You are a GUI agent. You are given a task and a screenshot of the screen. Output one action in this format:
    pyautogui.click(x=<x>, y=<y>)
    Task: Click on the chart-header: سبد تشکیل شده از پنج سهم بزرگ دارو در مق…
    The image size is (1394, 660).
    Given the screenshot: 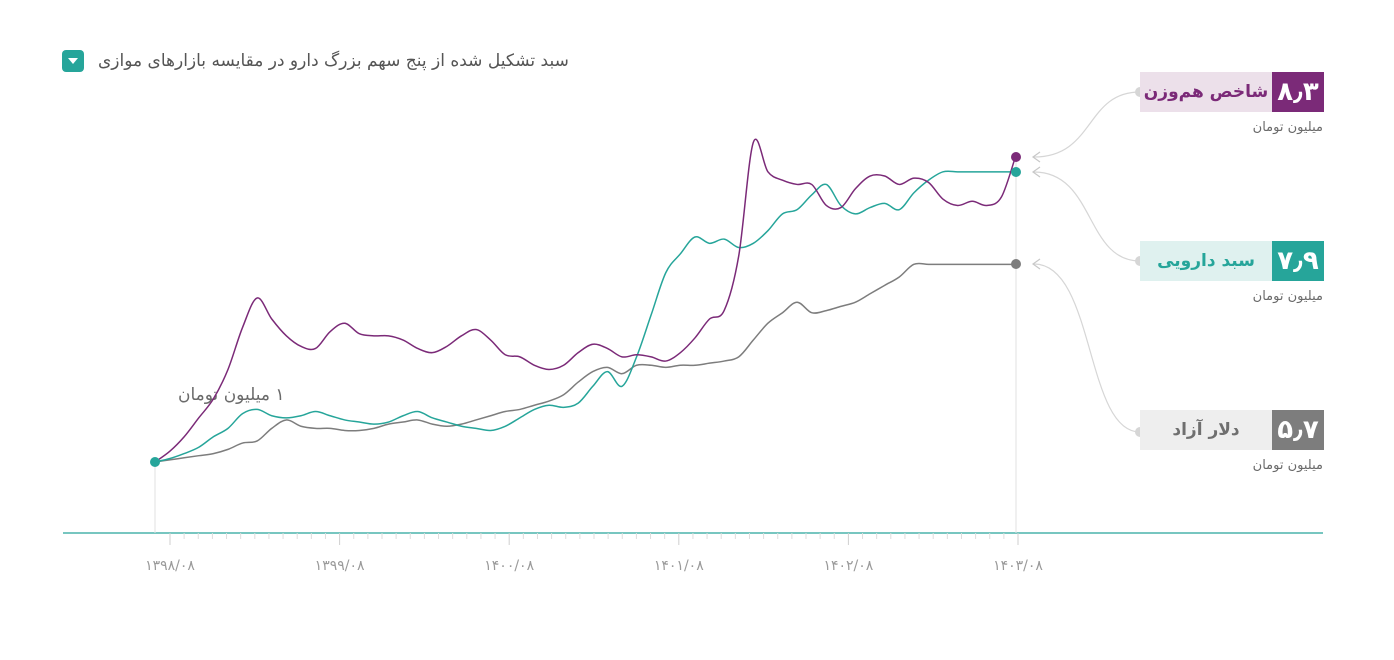 What is the action you would take?
    pyautogui.click(x=315, y=61)
    